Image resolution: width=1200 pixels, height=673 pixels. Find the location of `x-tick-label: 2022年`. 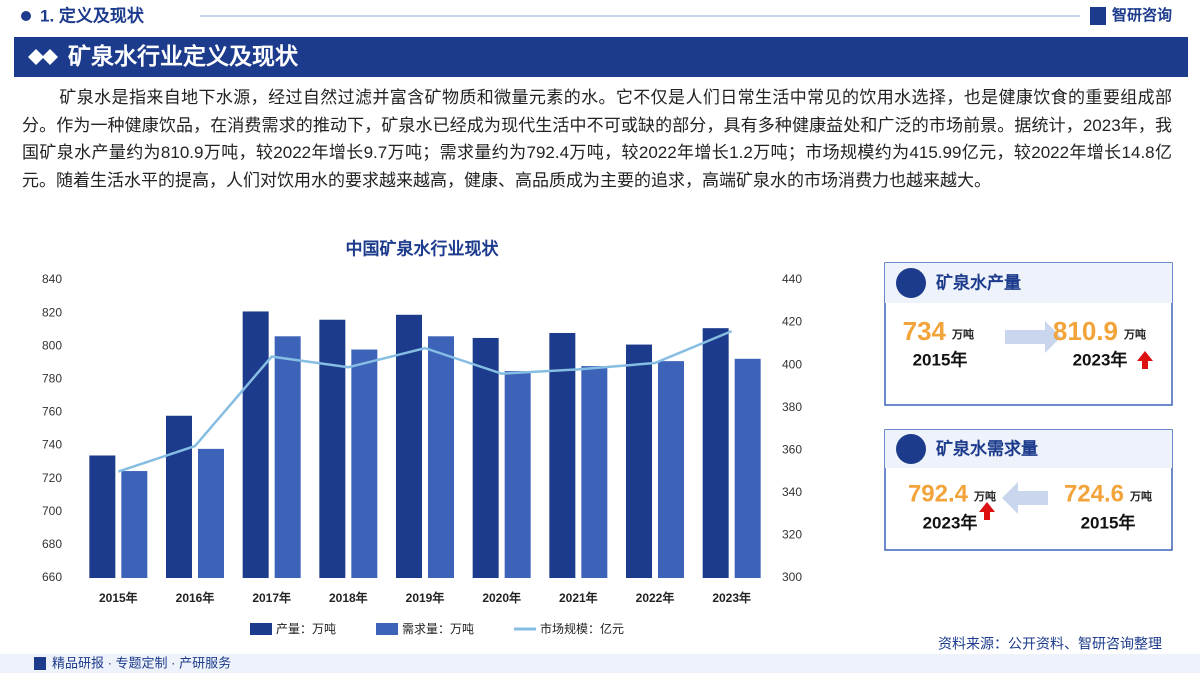

x-tick-label: 2022年 is located at coordinates (655, 597).